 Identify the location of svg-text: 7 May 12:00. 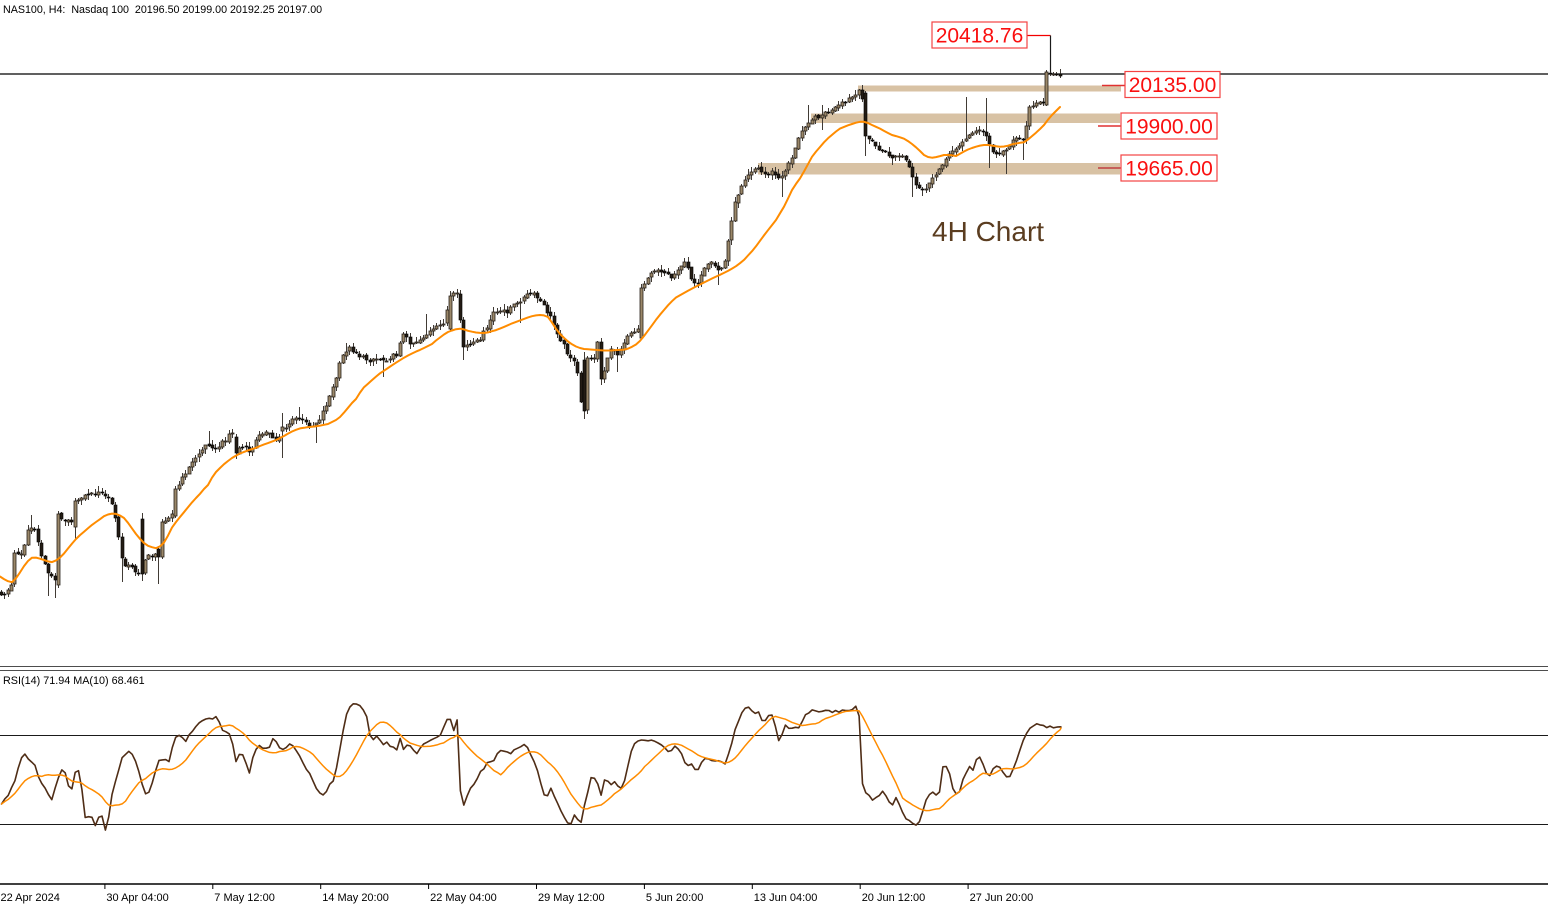
(244, 898).